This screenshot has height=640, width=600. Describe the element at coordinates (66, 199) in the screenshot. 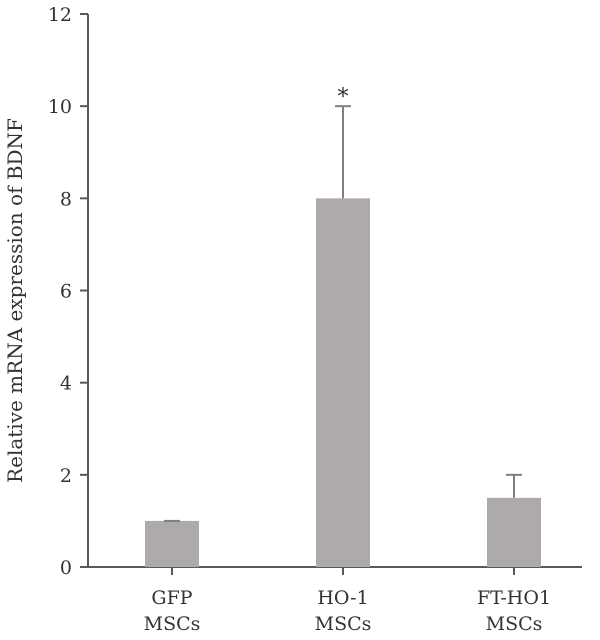

I see `y-tick-label: 8` at that location.